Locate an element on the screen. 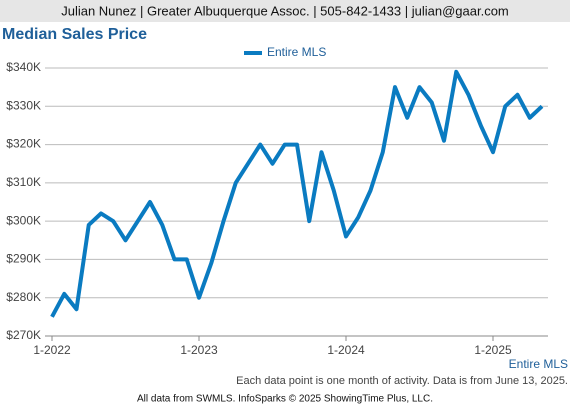  y-tick-label: $300K is located at coordinates (23, 220).